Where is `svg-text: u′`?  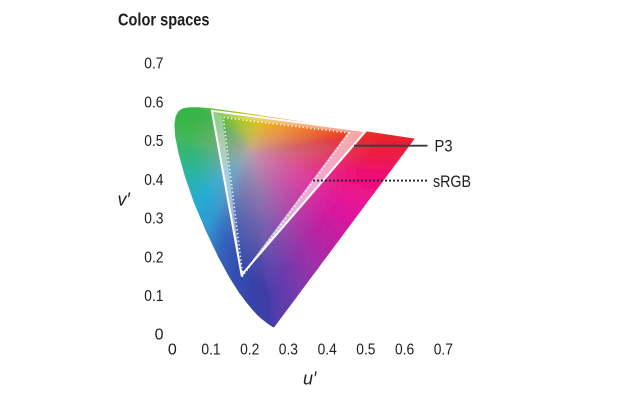
svg-text: u′ is located at coordinates (310, 379).